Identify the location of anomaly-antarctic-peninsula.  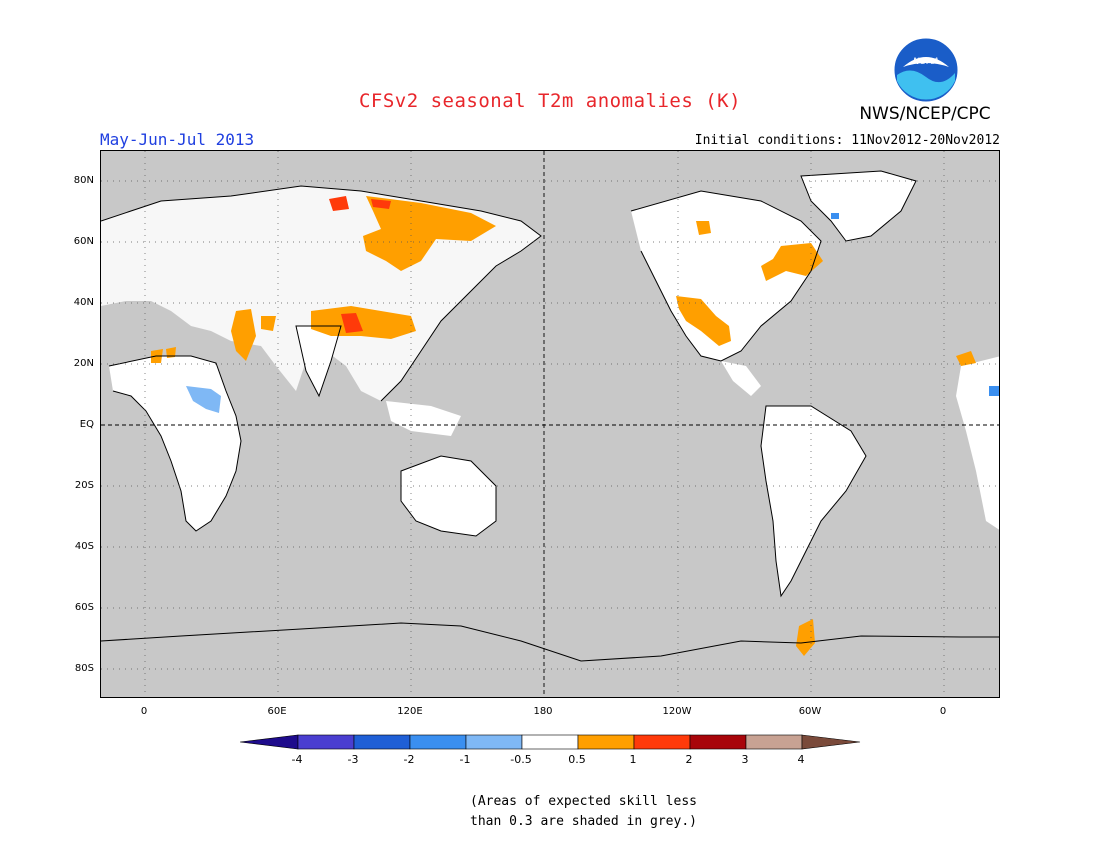
(805, 637).